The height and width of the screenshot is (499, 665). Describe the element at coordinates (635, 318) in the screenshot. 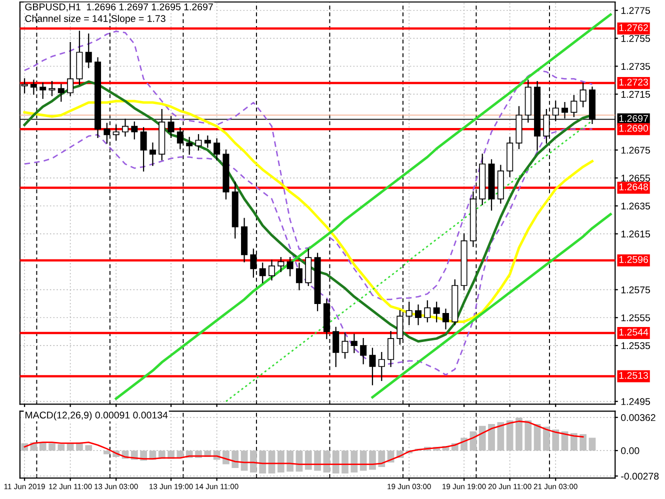

I see `y-tick-label: 1.2555` at that location.